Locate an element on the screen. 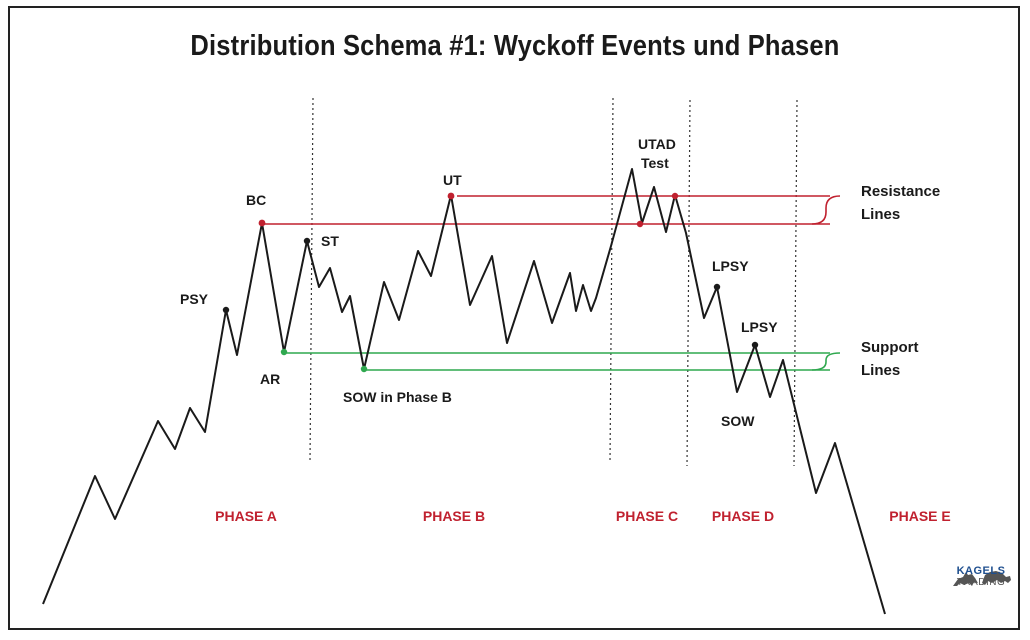 The height and width of the screenshot is (640, 1030). label-ar: AR is located at coordinates (270, 379).